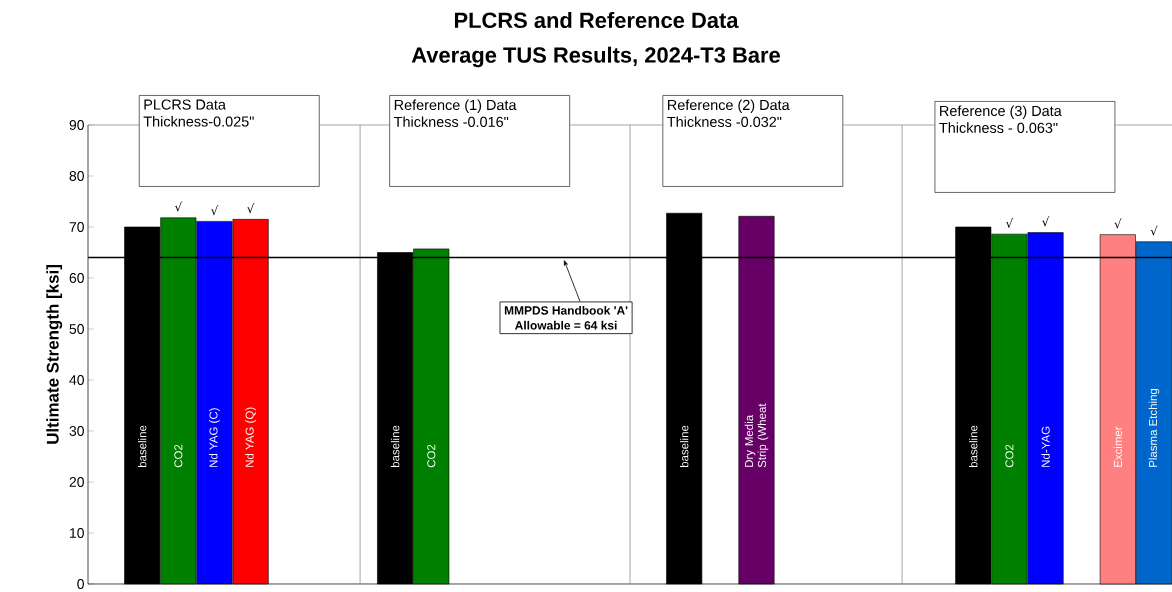 This screenshot has width=1172, height=592. What do you see at coordinates (250, 437) in the screenshot?
I see `x-tick-label: Nd YAG (Q)` at bounding box center [250, 437].